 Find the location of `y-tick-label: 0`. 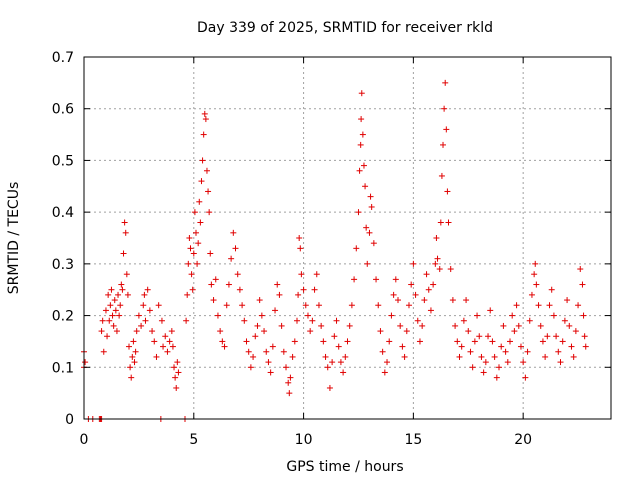

y-tick-label: 0 is located at coordinates (69, 420).